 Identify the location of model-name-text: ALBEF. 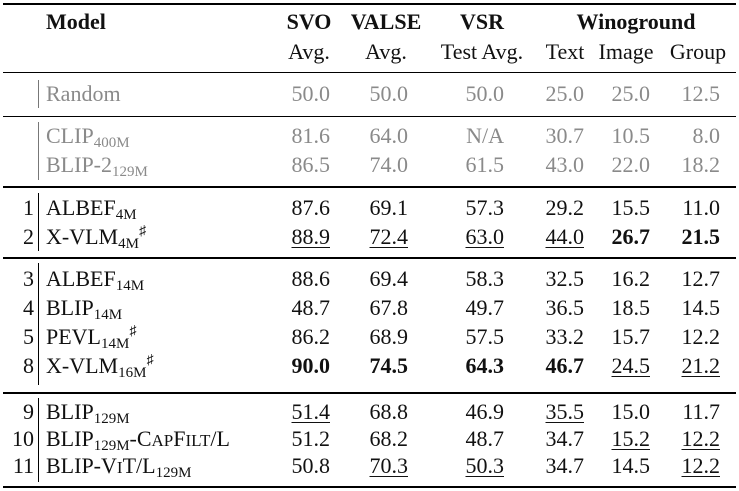
(81, 207).